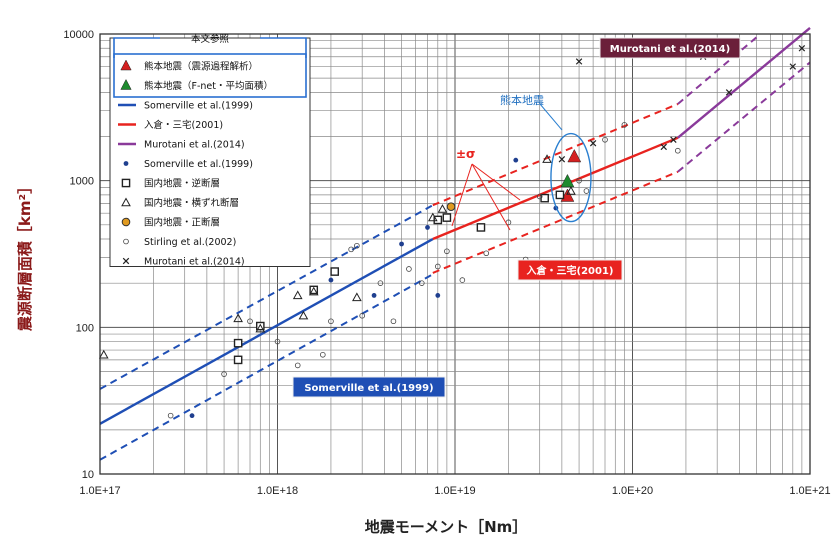  I want to click on irikura-annotation-label: 入倉・三宅(2001), so click(570, 270).